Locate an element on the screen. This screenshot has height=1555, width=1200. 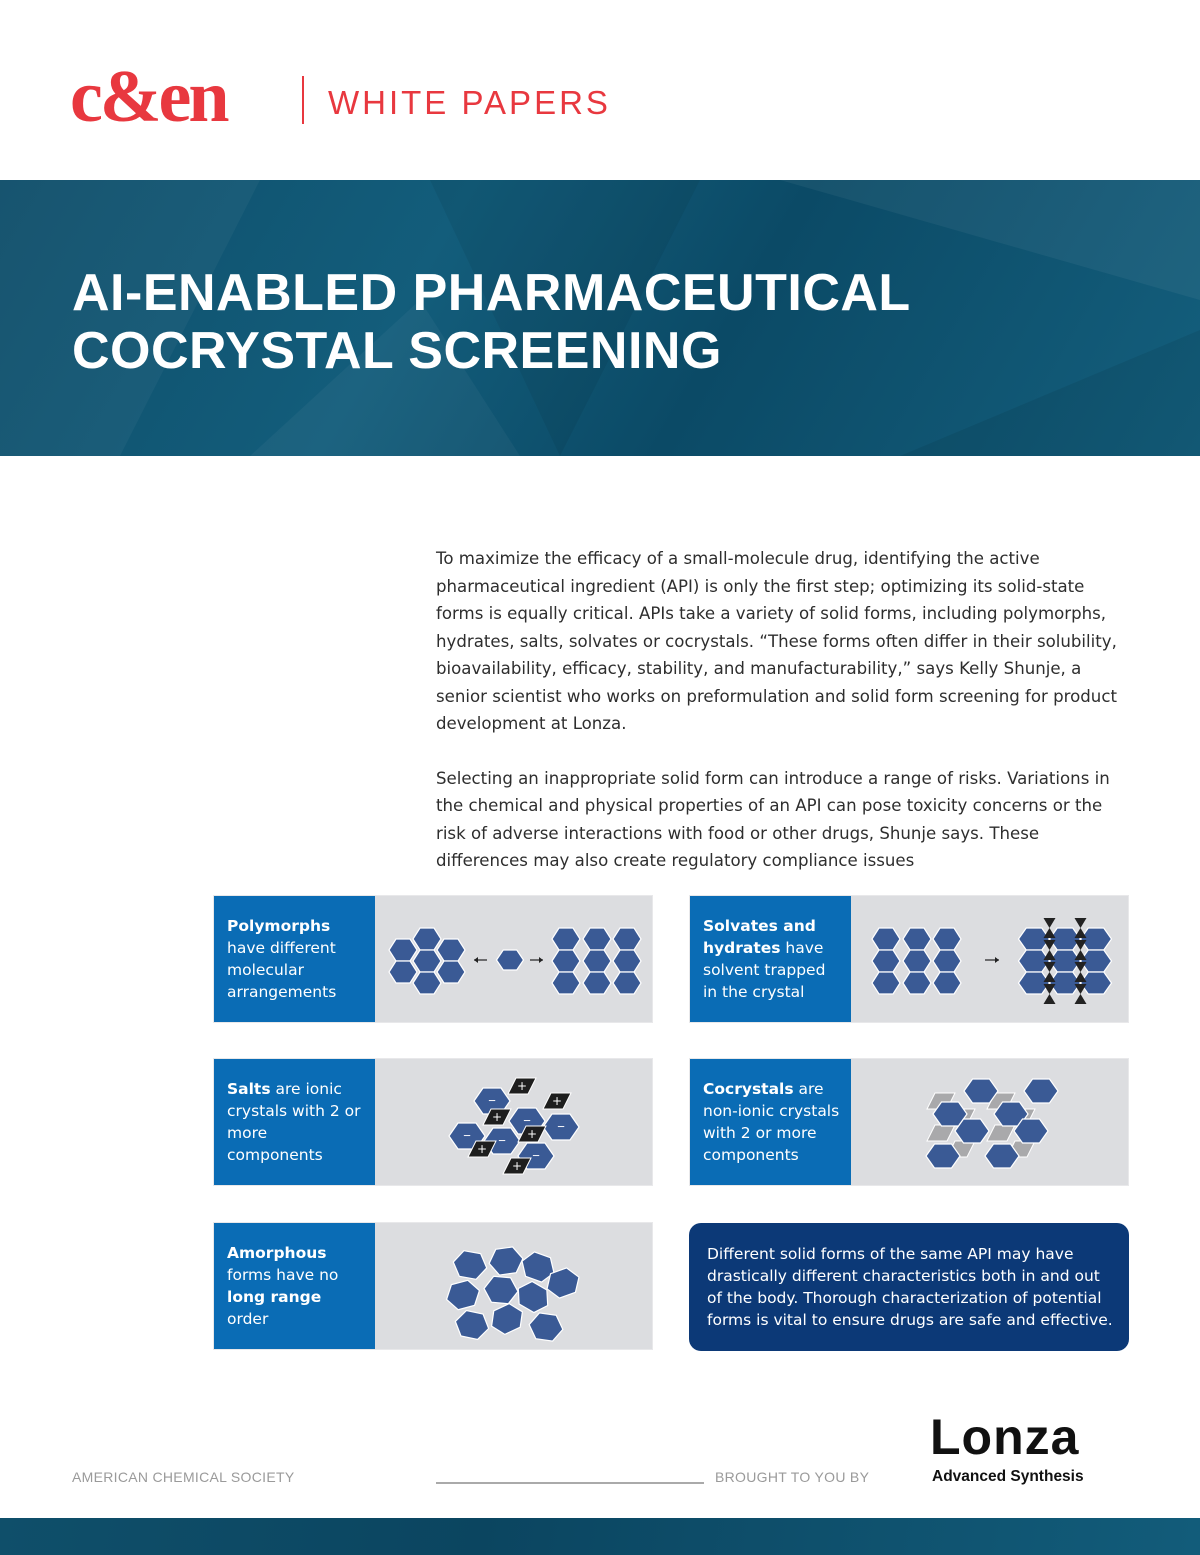
footer-band is located at coordinates (600, 1536).